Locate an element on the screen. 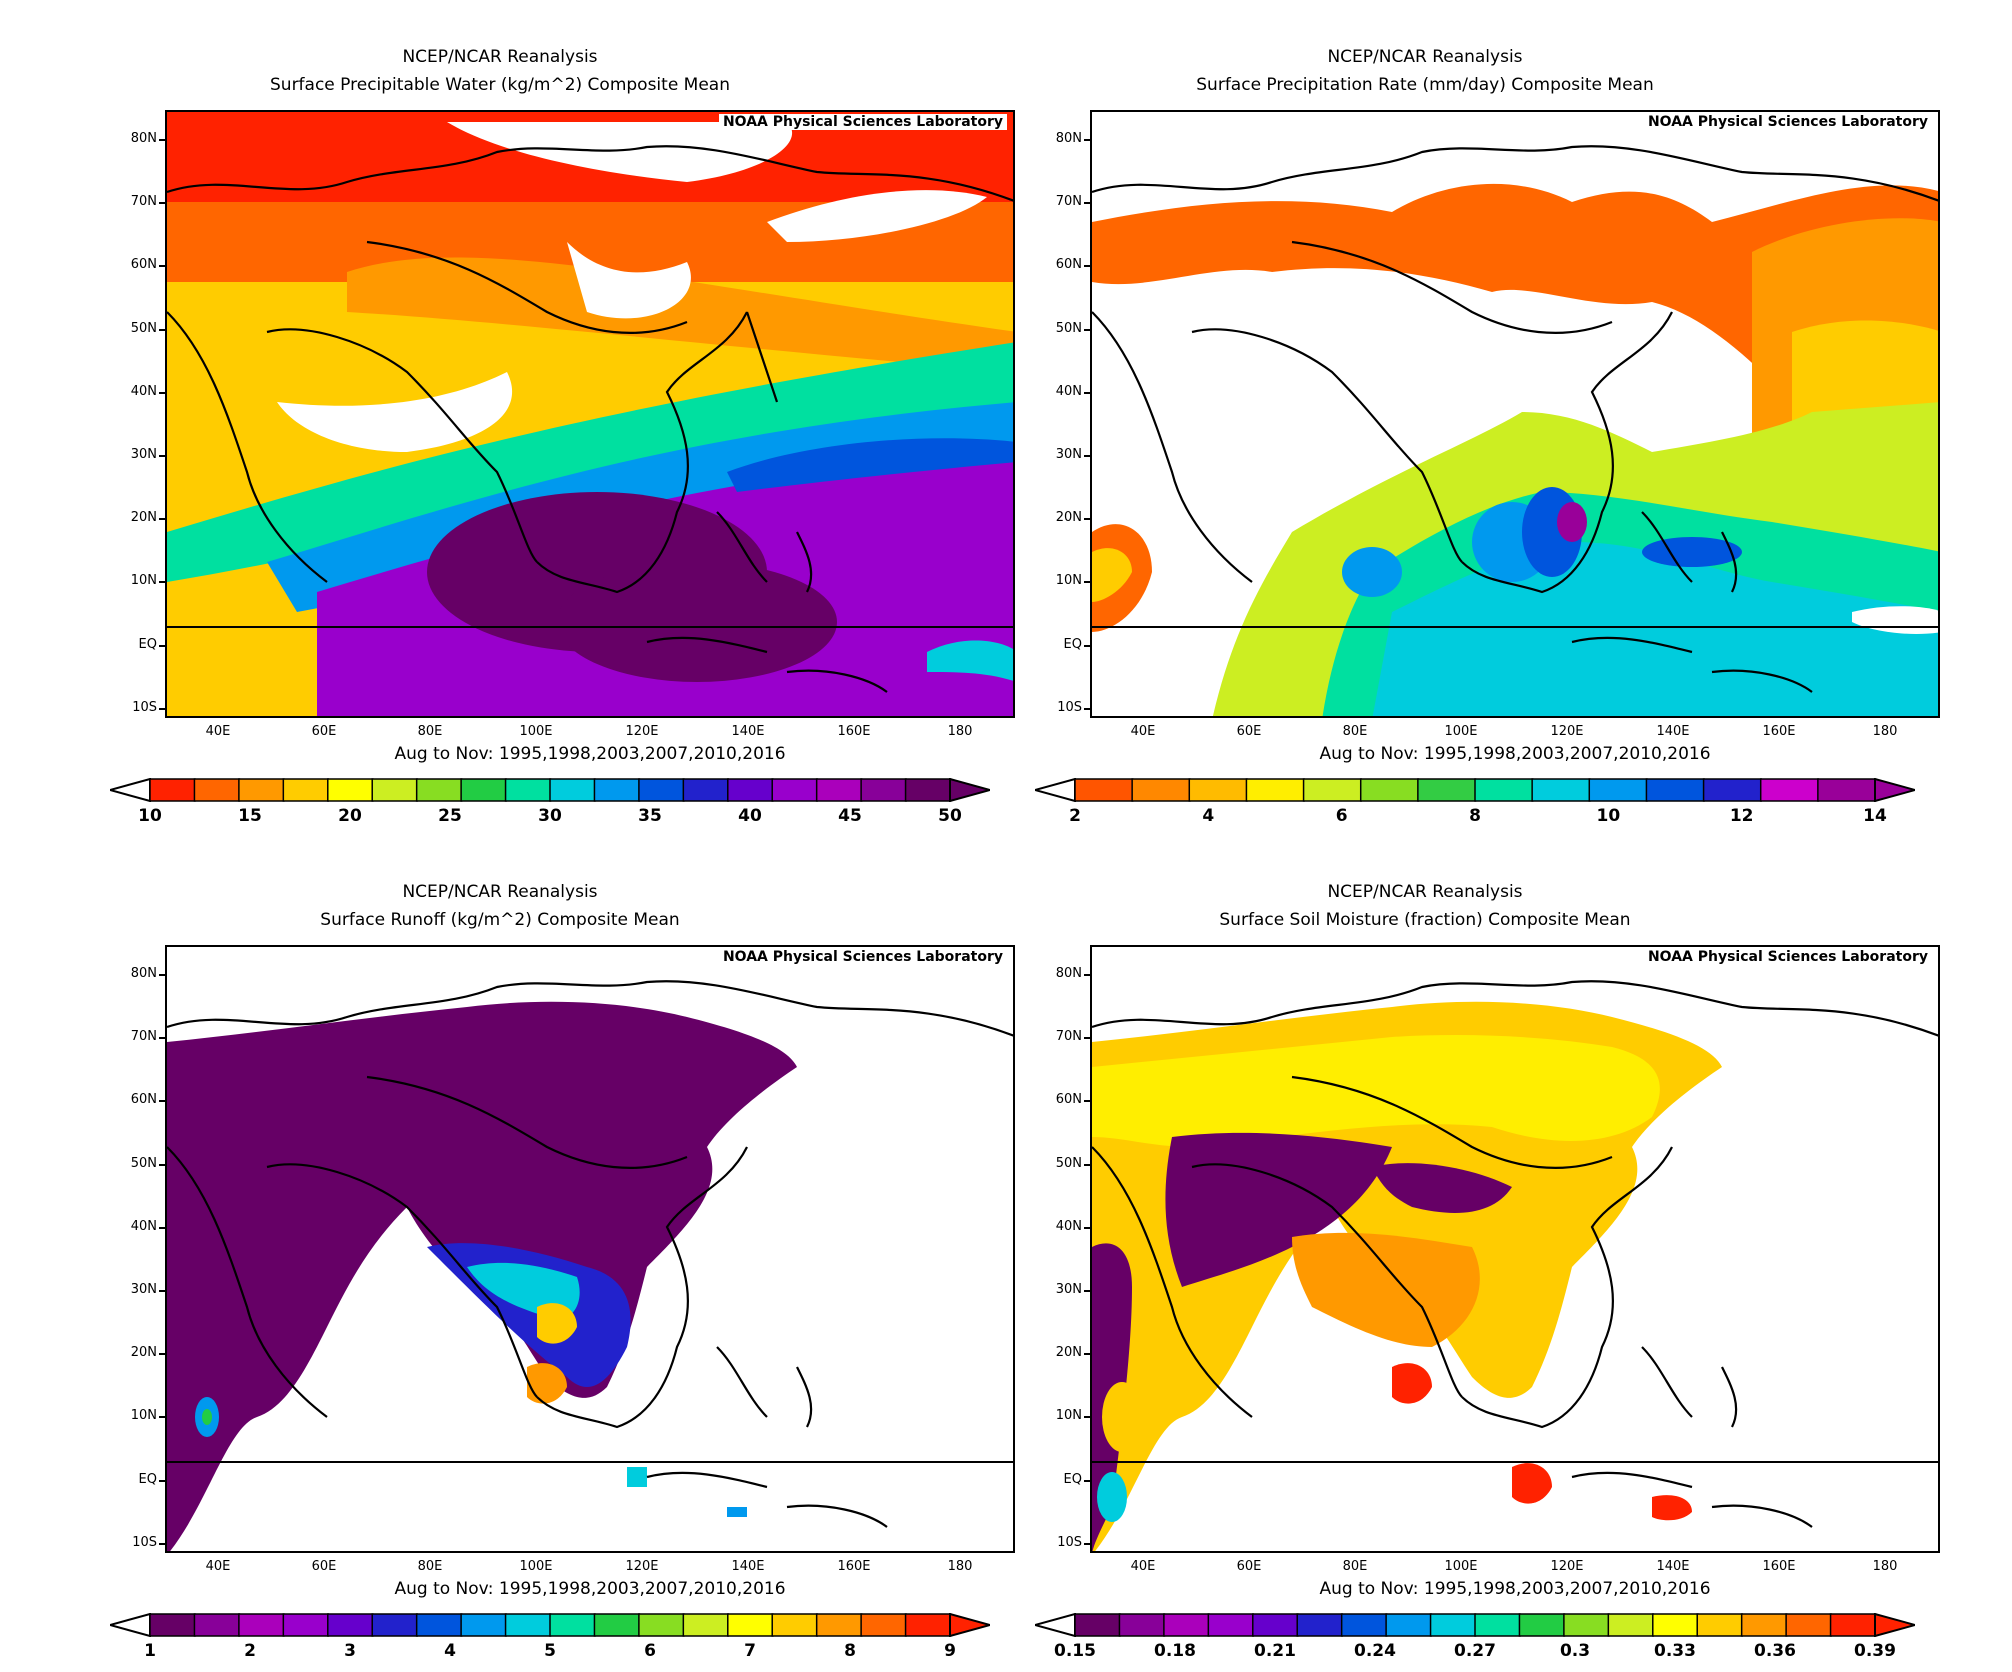 This screenshot has height=1672, width=2012. colorbar-label: 15 is located at coordinates (250, 816).